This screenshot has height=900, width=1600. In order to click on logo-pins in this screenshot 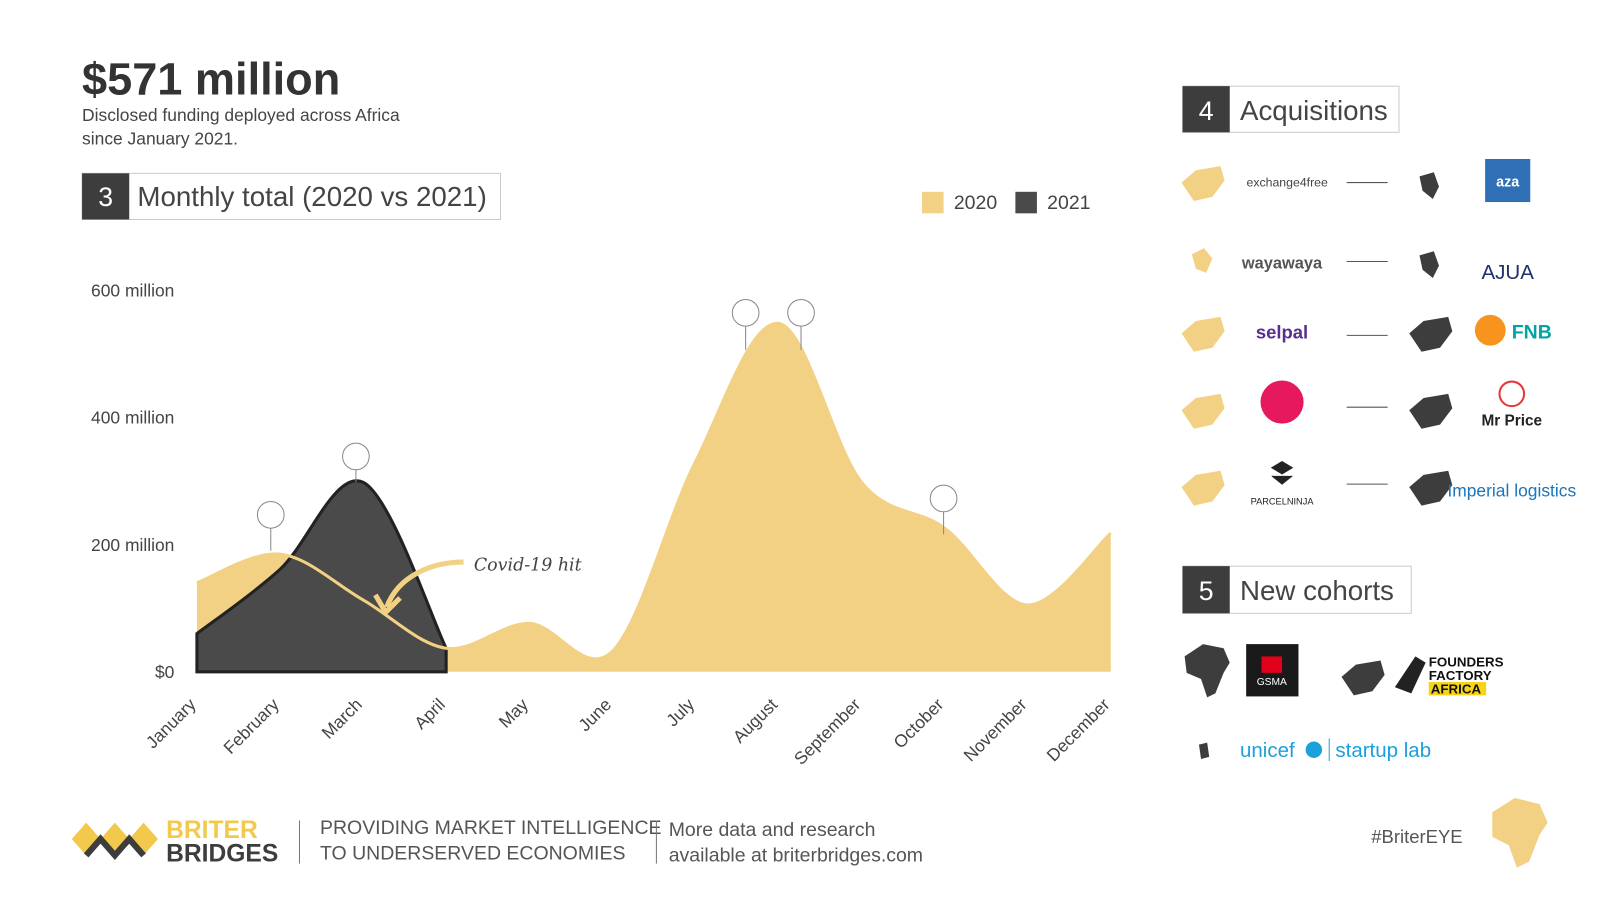, I will do `click(607, 424)`.